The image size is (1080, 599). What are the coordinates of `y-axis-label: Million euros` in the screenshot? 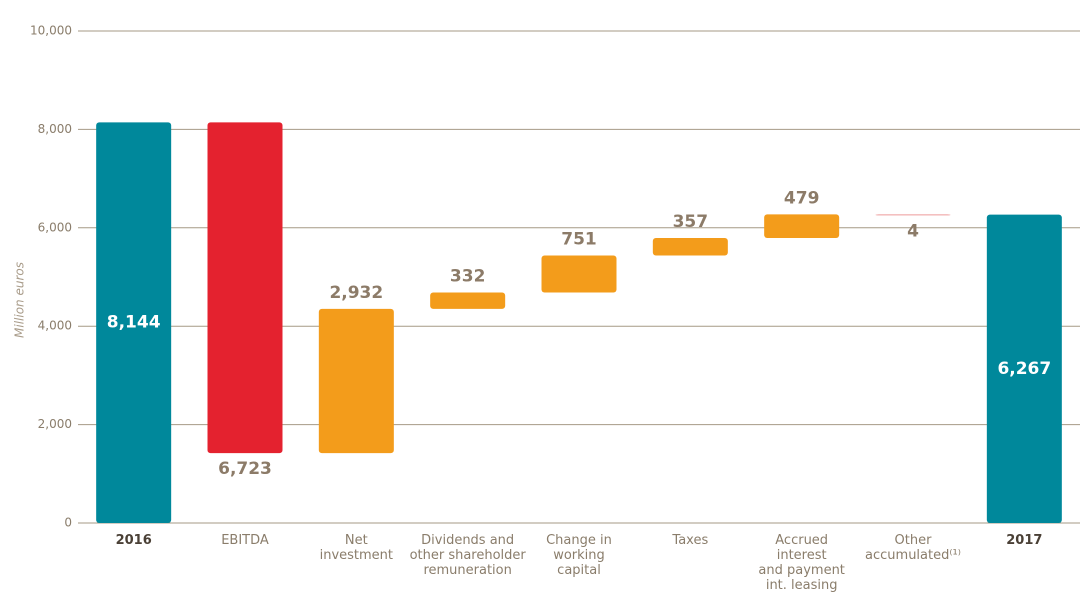 It's located at (20, 300).